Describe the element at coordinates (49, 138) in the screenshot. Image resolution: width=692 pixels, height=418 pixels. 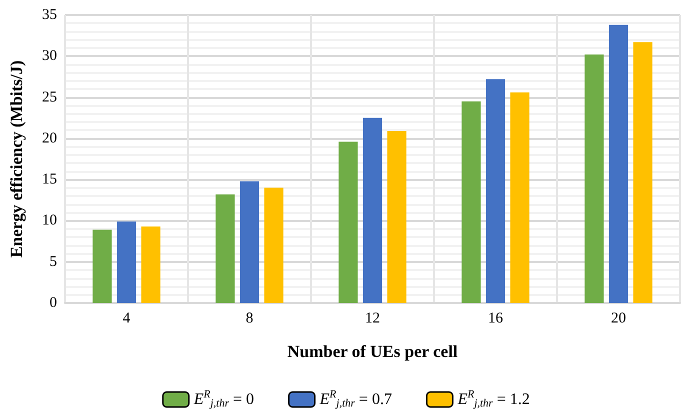
I see `y-tick-label: 20` at that location.